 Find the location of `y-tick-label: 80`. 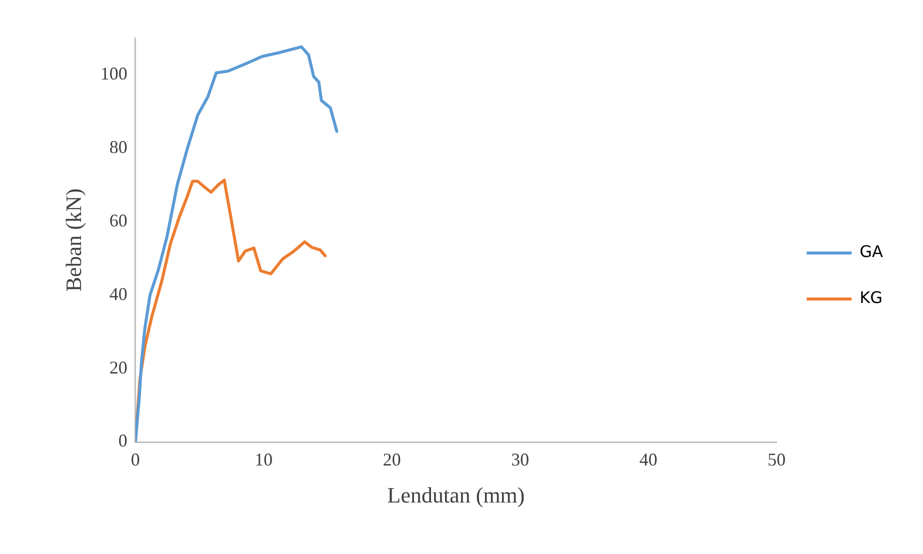

y-tick-label: 80 is located at coordinates (118, 146).